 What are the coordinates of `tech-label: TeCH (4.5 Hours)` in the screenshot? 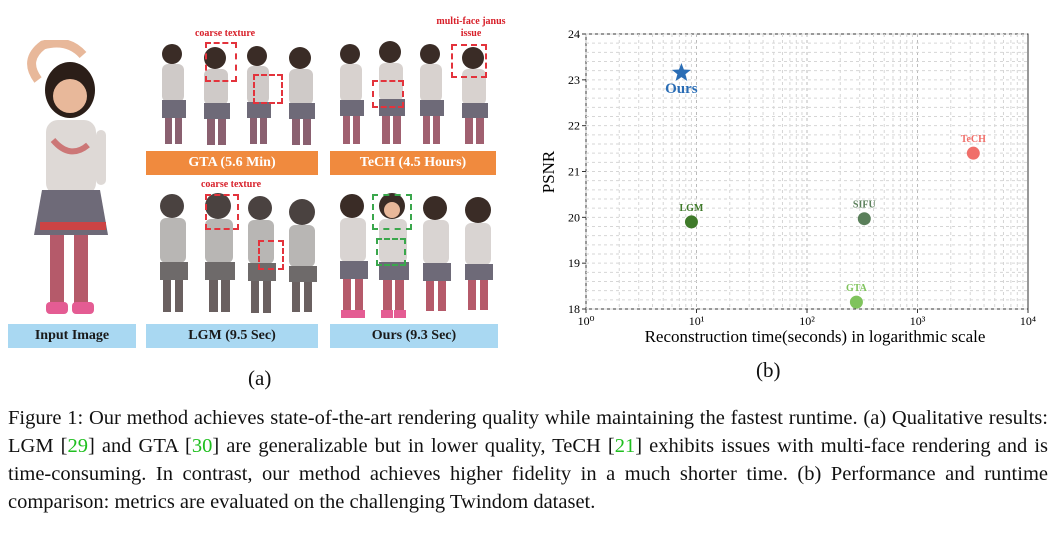 It's located at (413, 163).